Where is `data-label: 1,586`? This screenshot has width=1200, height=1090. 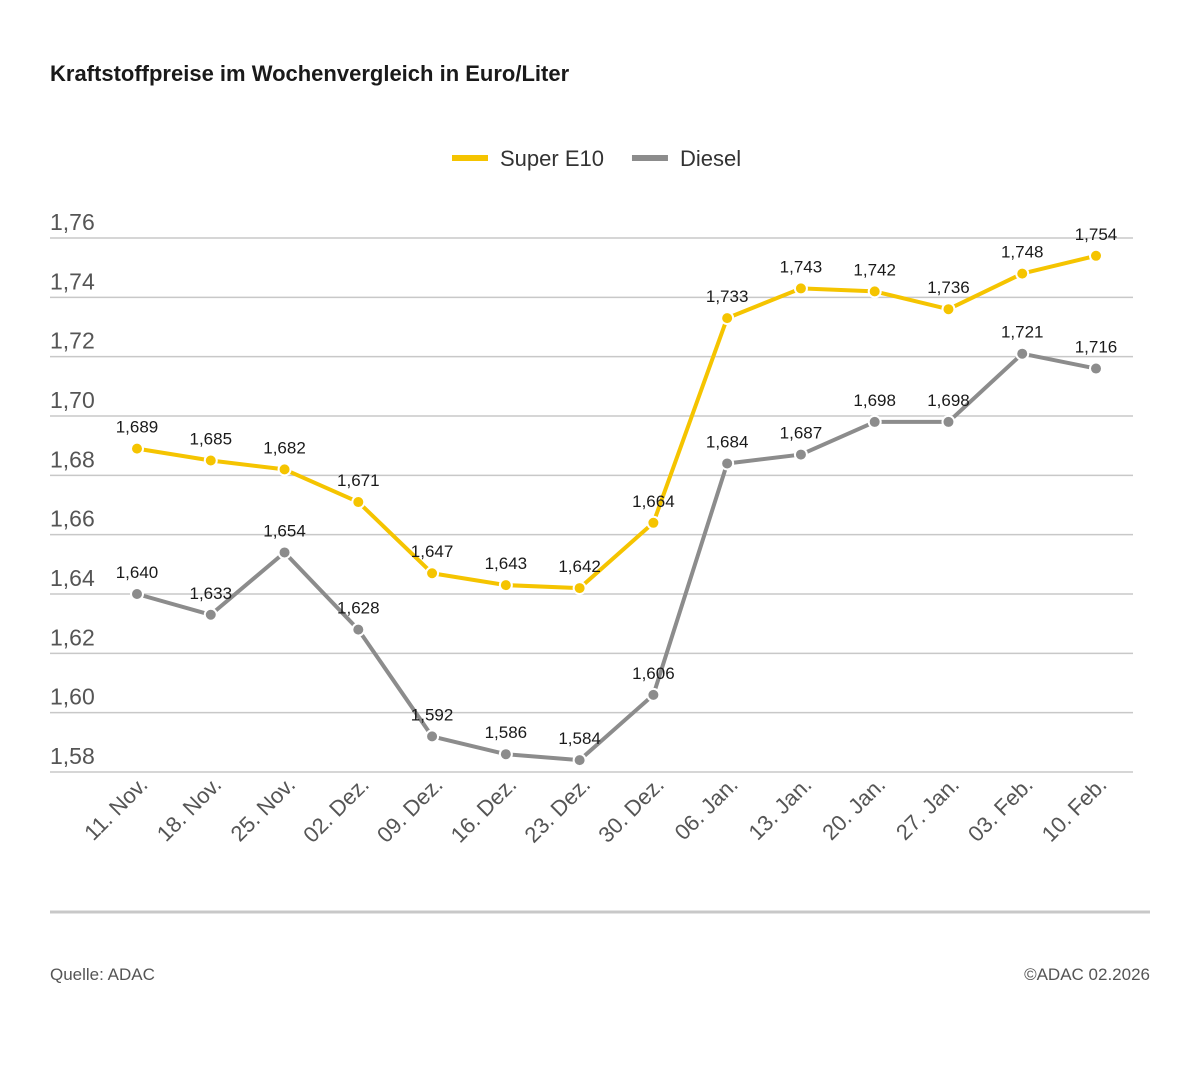 data-label: 1,586 is located at coordinates (506, 732).